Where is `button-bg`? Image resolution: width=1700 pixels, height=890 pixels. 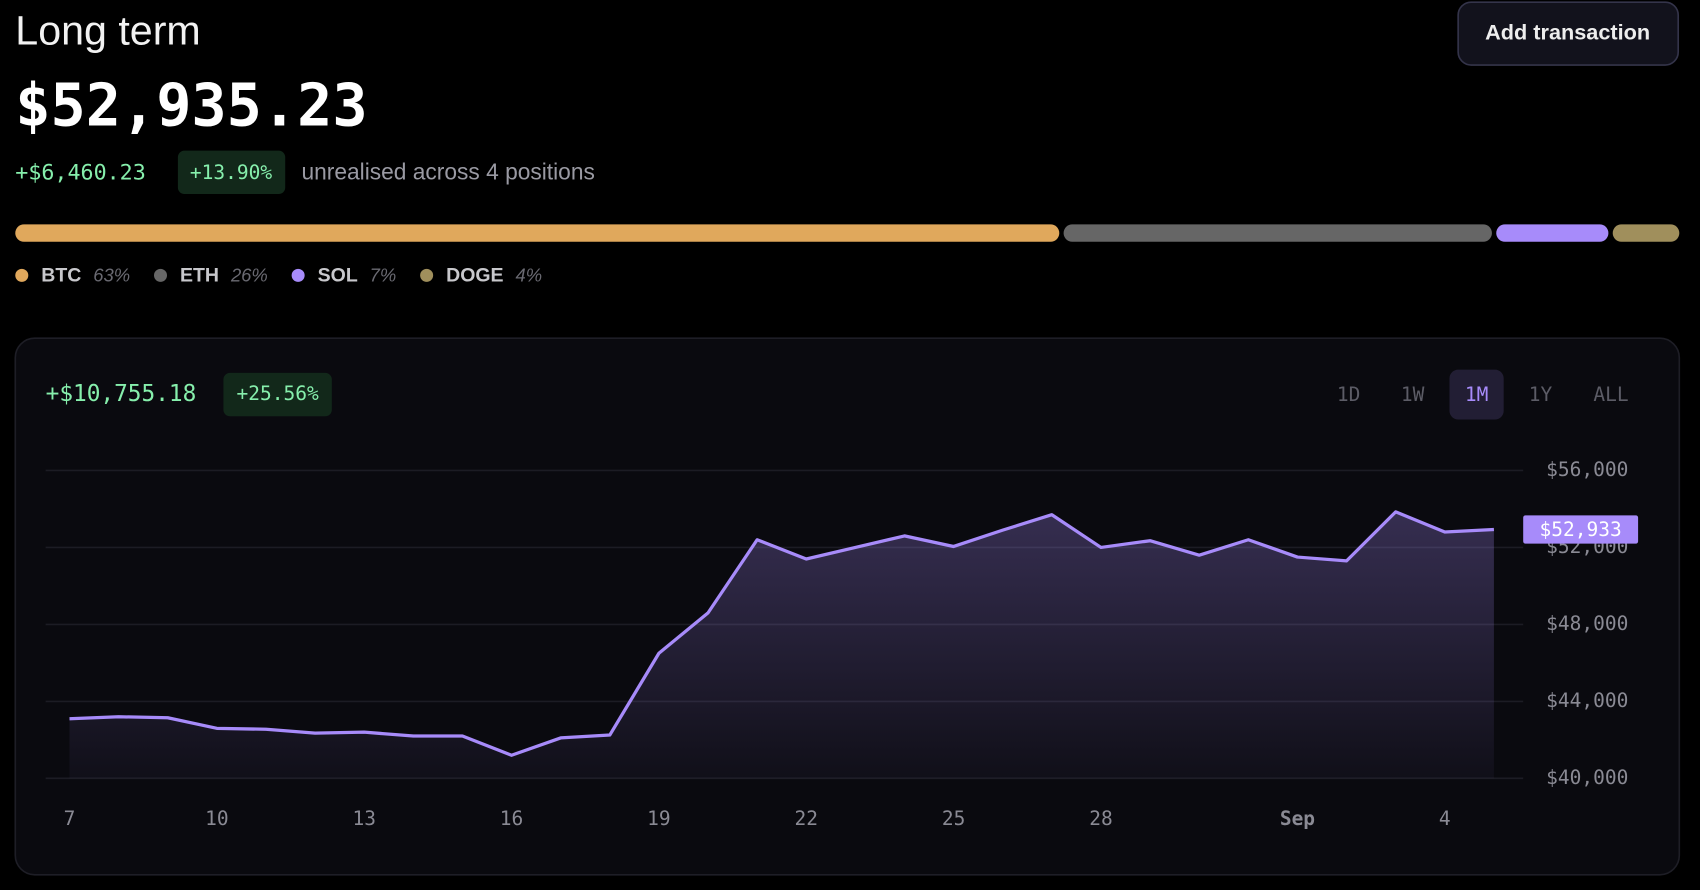 button-bg is located at coordinates (1568, 33).